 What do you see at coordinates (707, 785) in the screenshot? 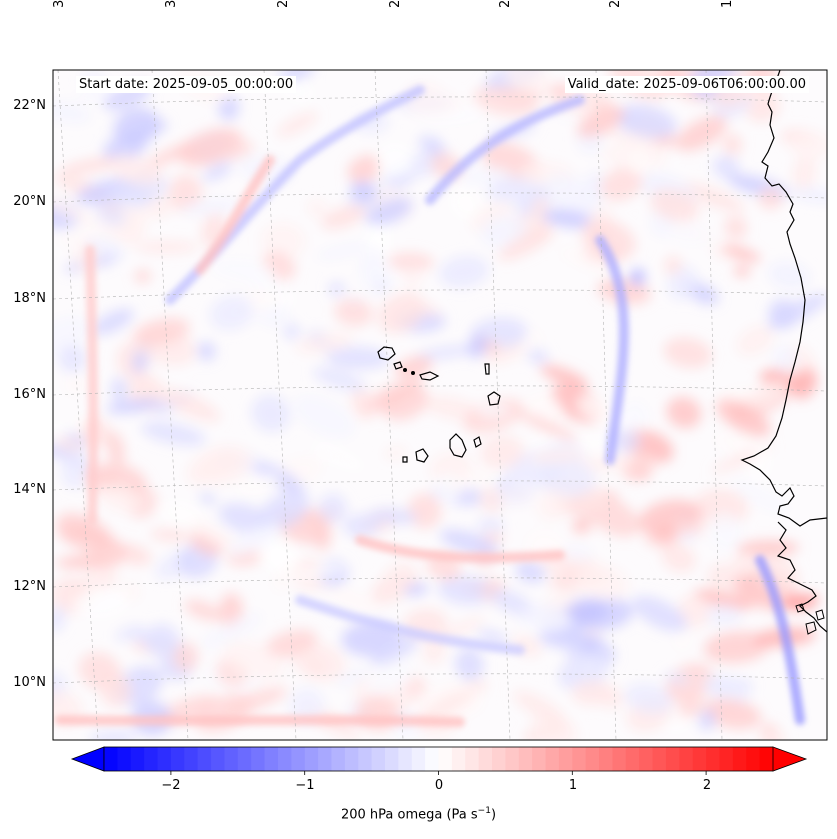
I see `colorbar-tick-label: 2` at bounding box center [707, 785].